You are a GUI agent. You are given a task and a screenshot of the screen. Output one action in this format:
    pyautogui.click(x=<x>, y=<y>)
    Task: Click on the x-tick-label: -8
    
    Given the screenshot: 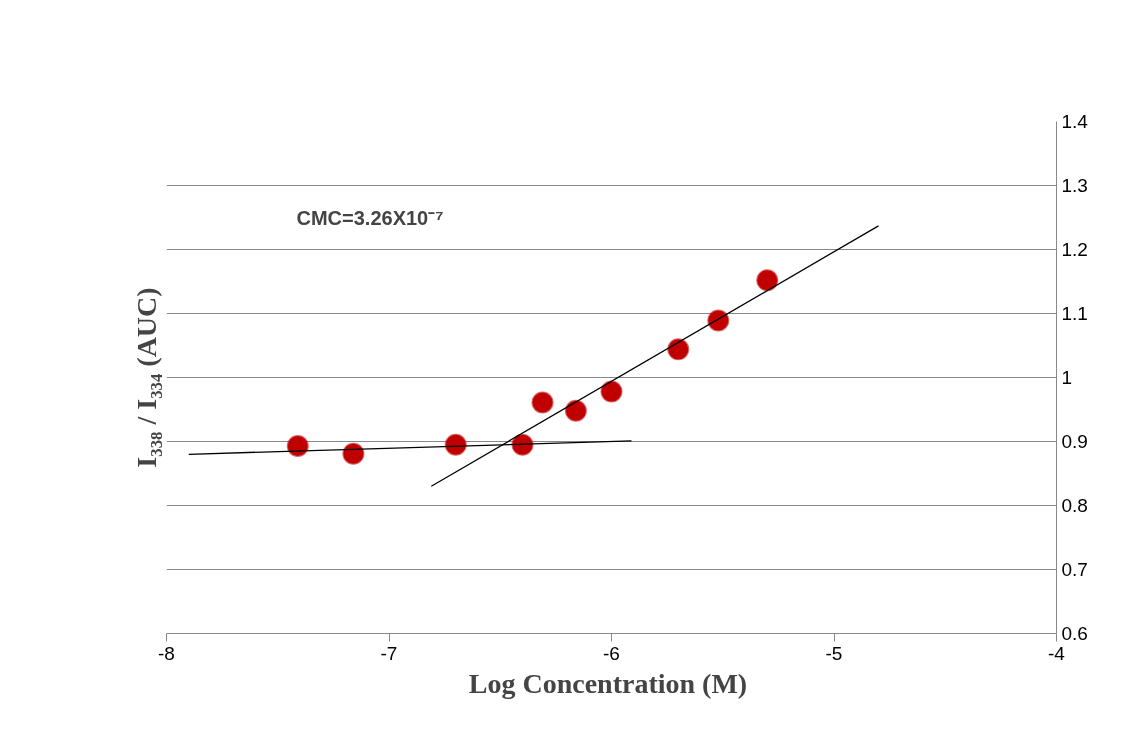 What is the action you would take?
    pyautogui.click(x=166, y=653)
    